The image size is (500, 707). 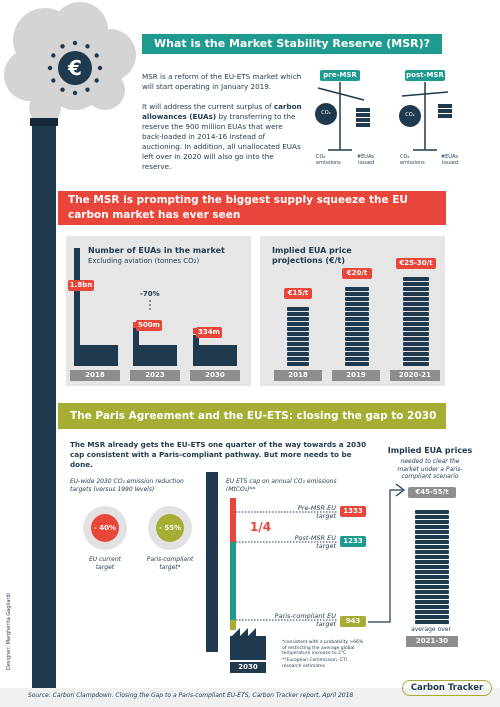 What do you see at coordinates (341, 116) in the screenshot?
I see `scale-pre` at bounding box center [341, 116].